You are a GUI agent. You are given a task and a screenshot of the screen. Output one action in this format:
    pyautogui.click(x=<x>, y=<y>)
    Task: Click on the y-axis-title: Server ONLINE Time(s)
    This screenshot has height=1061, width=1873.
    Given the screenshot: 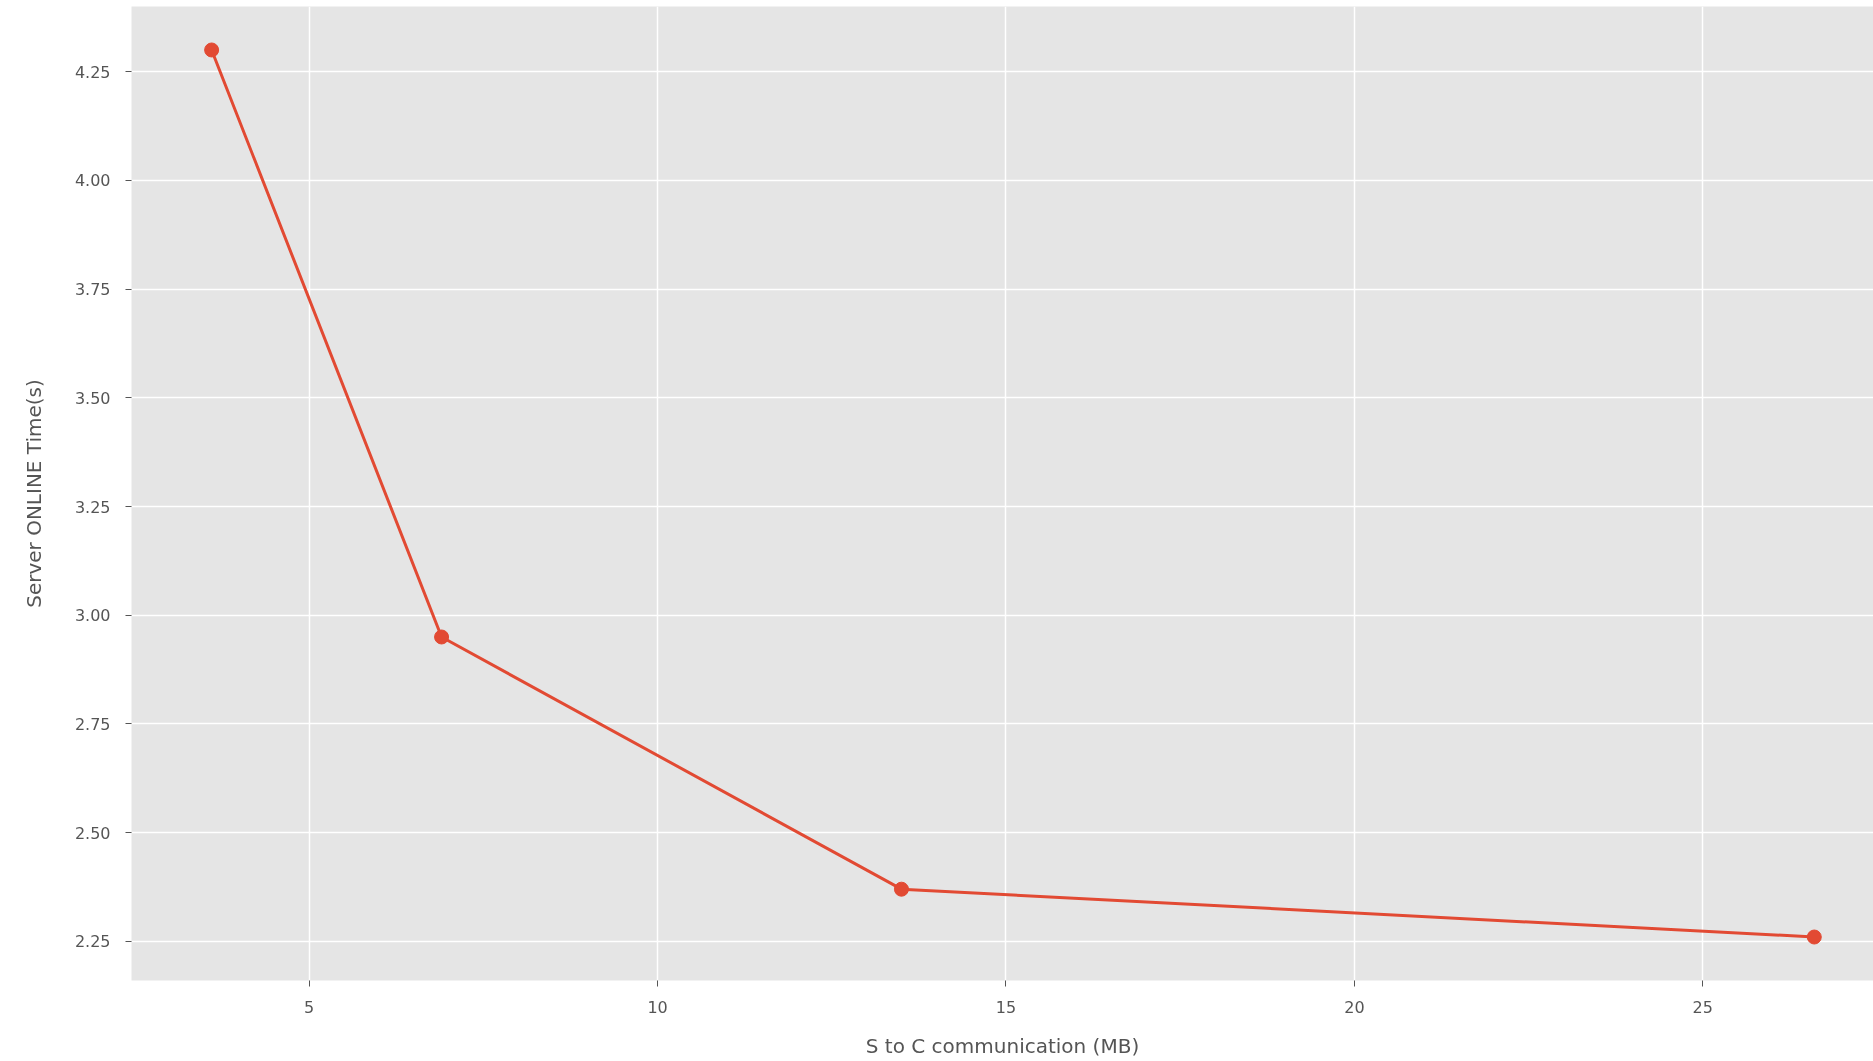 What is the action you would take?
    pyautogui.click(x=33, y=493)
    